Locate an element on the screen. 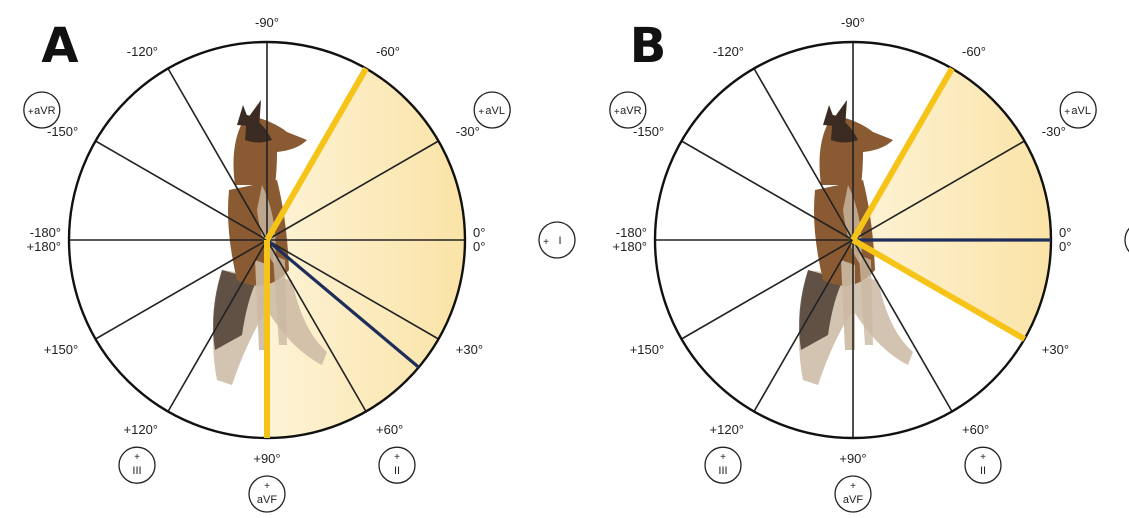 The height and width of the screenshot is (518, 1129). lead-name: II is located at coordinates (397, 471).